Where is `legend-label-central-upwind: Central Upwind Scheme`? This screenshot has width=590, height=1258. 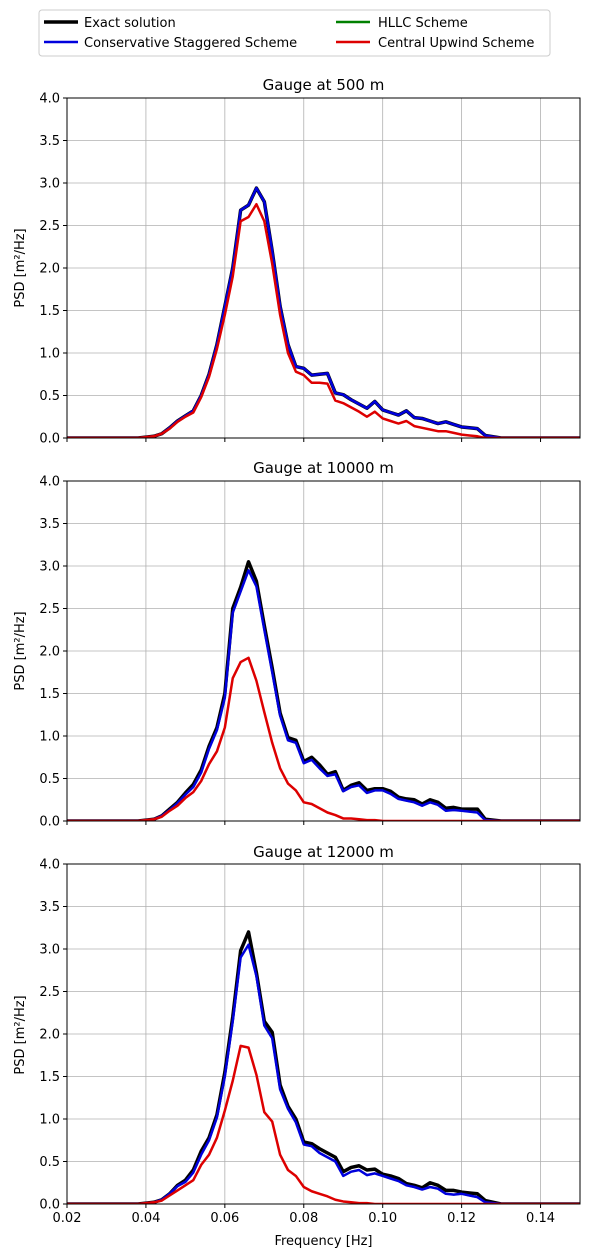
legend-label-central-upwind: Central Upwind Scheme is located at coordinates (456, 43).